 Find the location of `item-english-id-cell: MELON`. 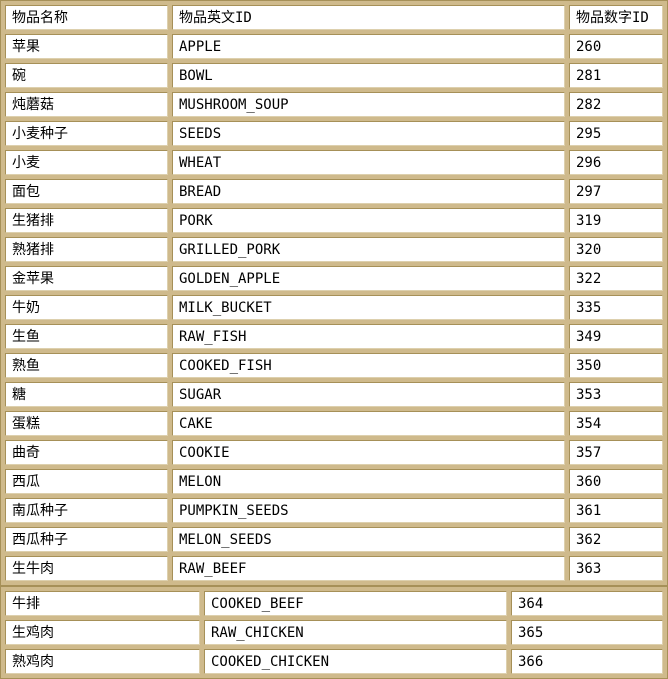

item-english-id-cell: MELON is located at coordinates (368, 481).